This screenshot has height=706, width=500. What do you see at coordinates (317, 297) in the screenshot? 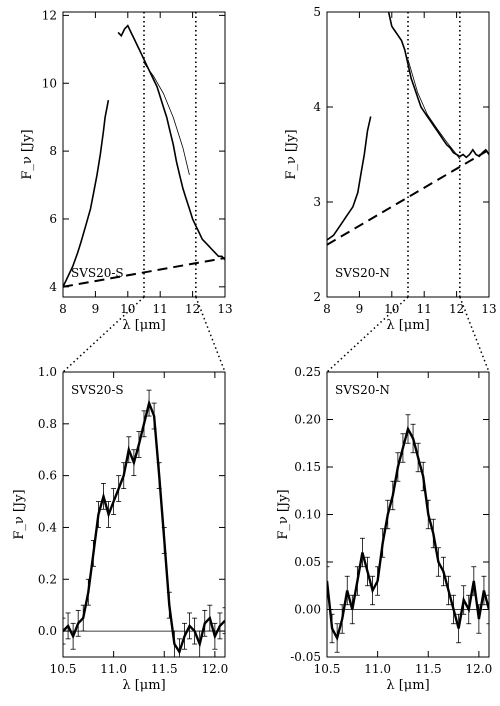
I see `y-tick-label: 2` at bounding box center [317, 297].